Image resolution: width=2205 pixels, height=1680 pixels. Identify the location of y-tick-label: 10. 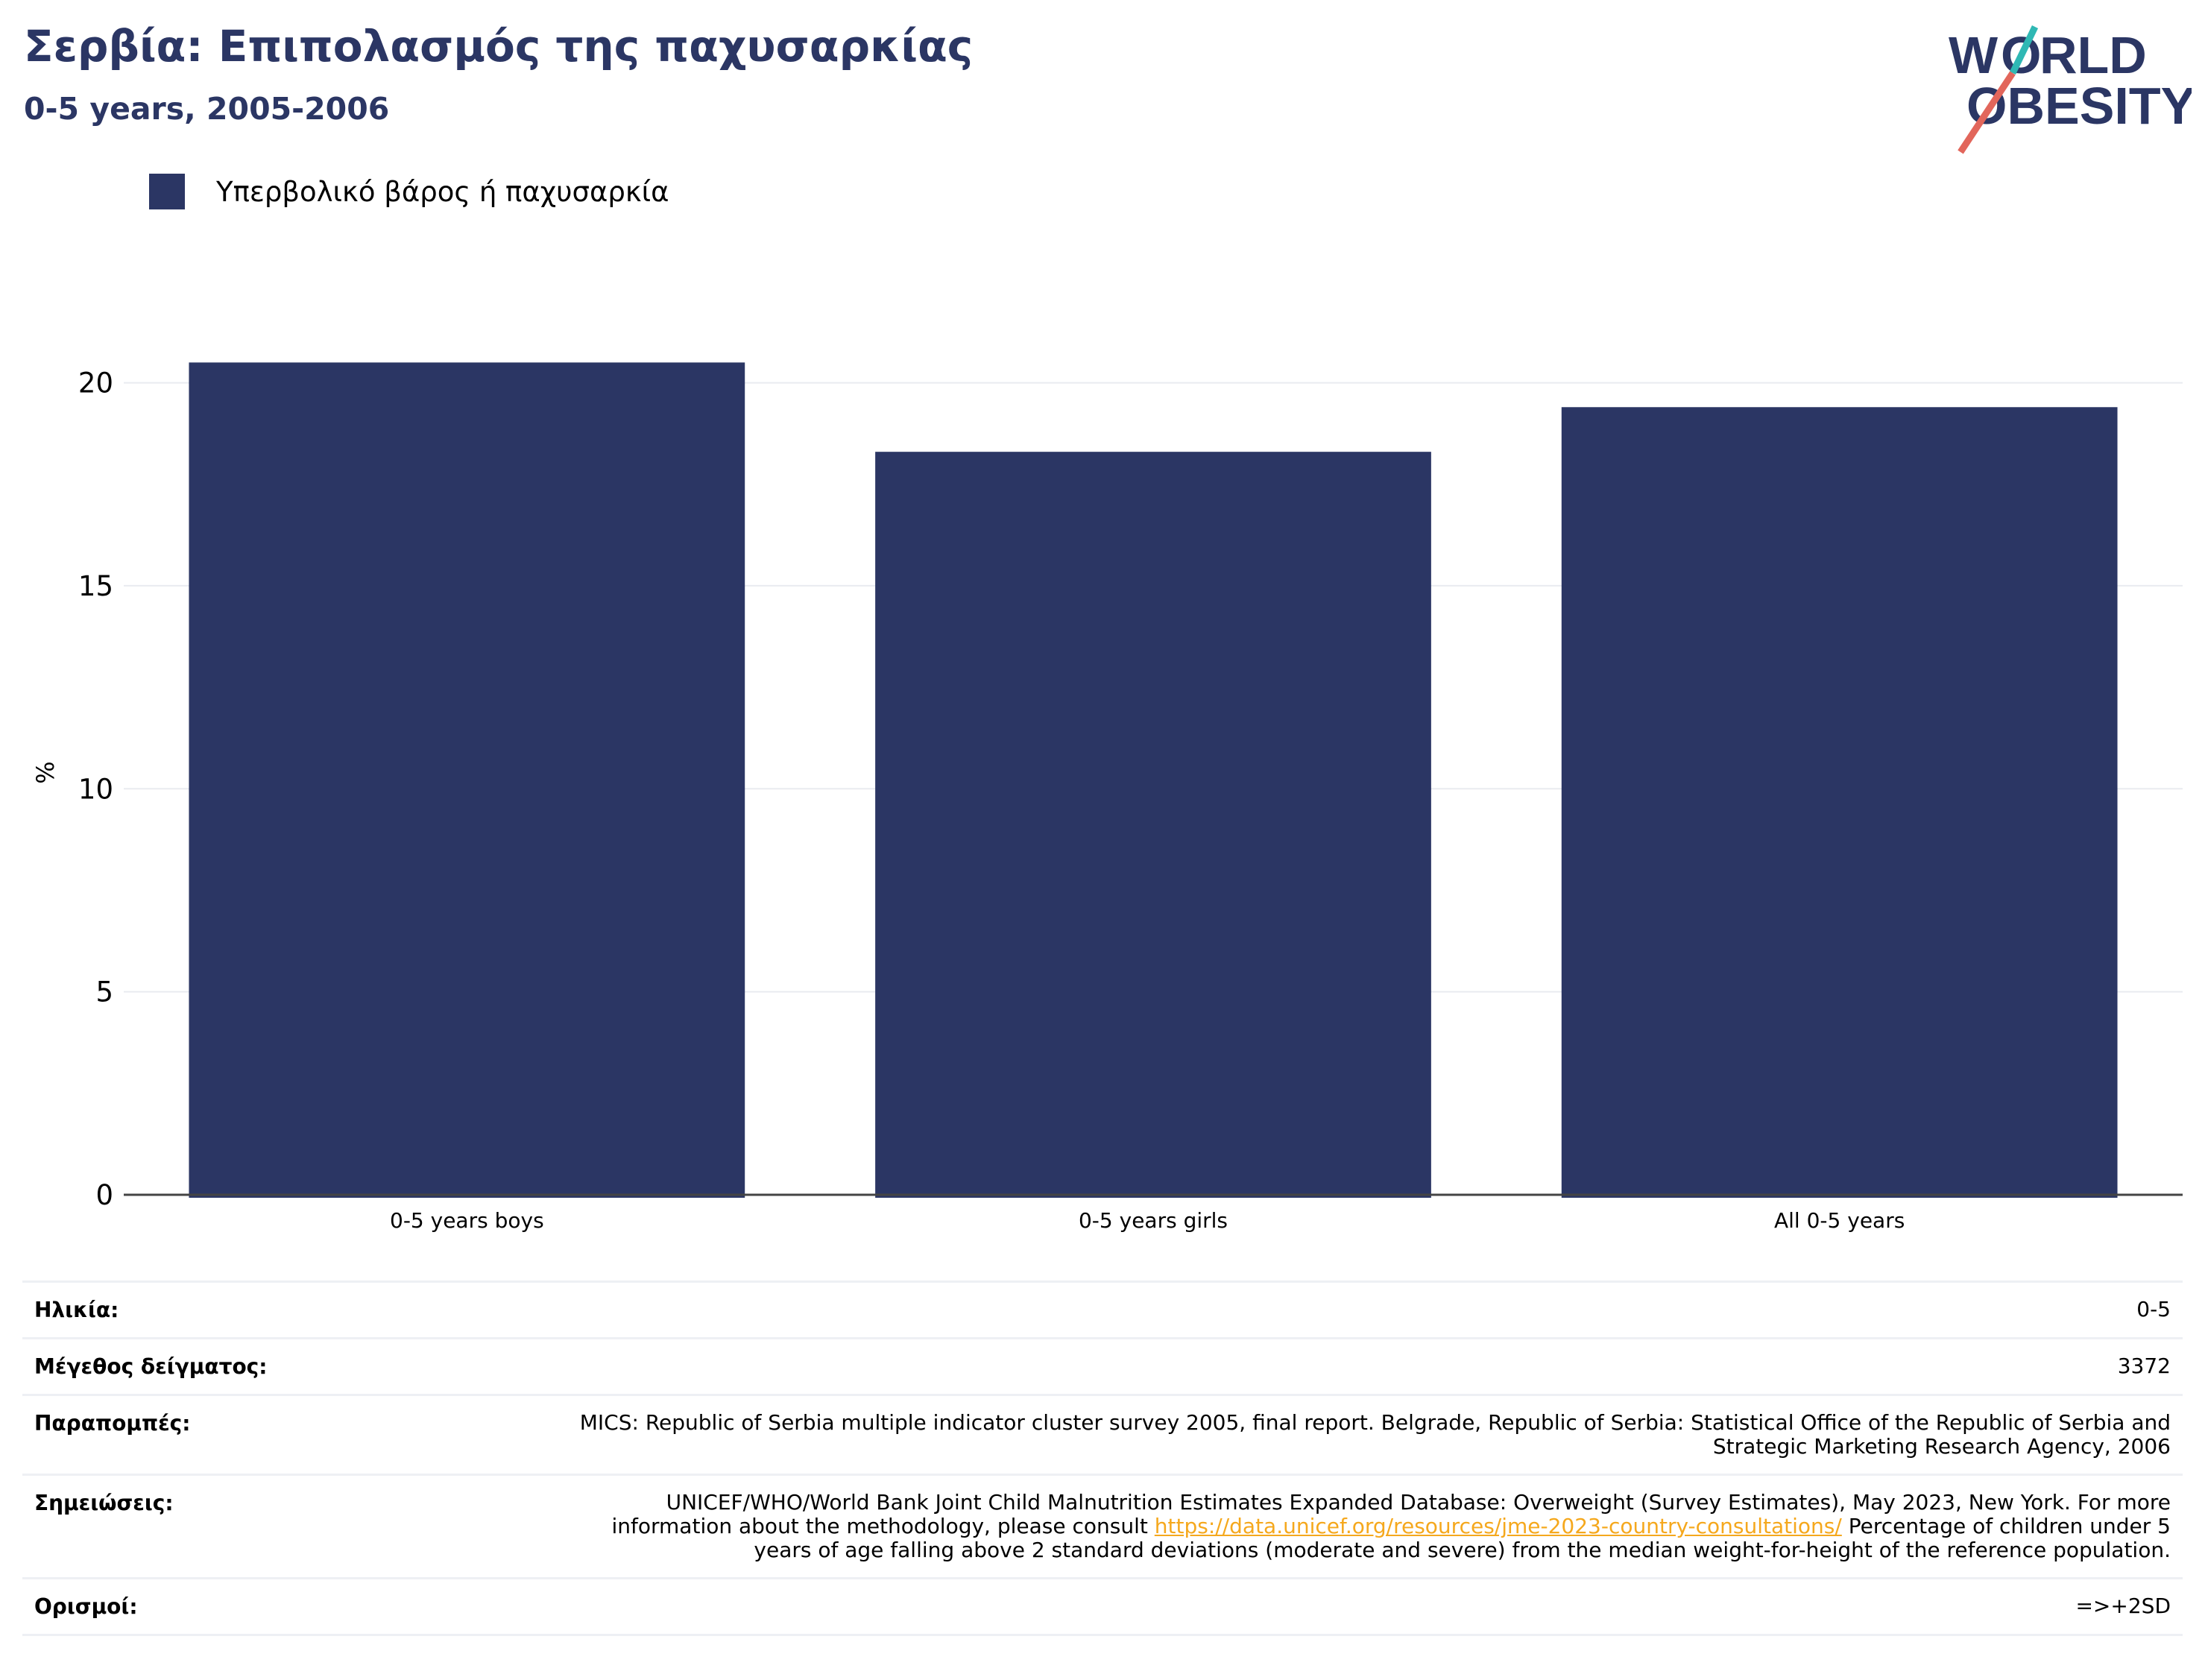
(95, 789).